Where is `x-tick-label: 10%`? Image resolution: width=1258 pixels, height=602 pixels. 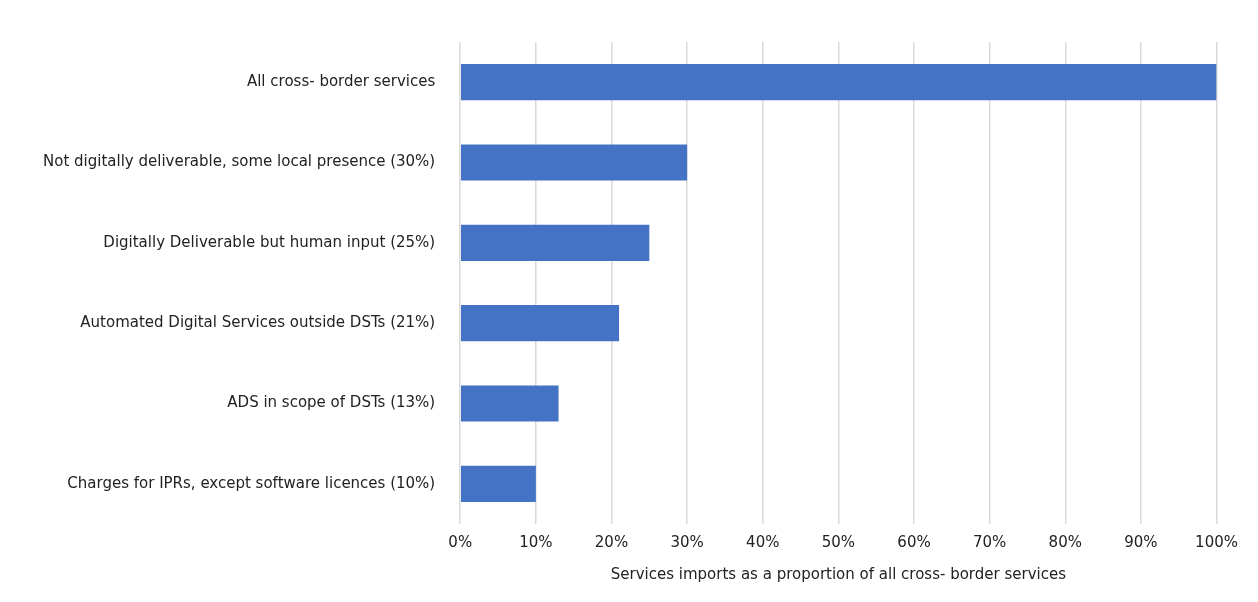
x-tick-label: 10% is located at coordinates (536, 541).